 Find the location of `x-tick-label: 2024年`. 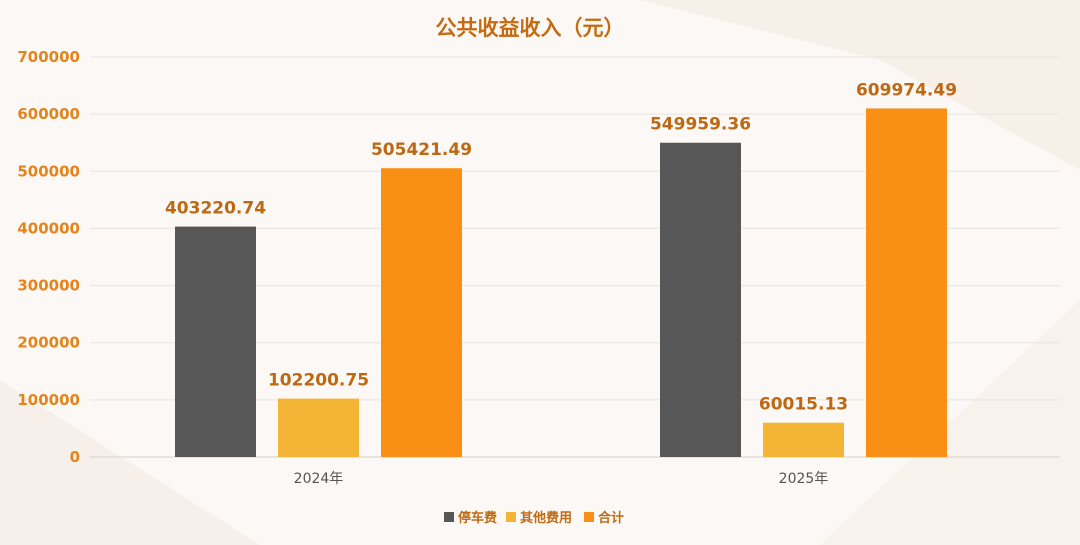

x-tick-label: 2024年 is located at coordinates (319, 479).